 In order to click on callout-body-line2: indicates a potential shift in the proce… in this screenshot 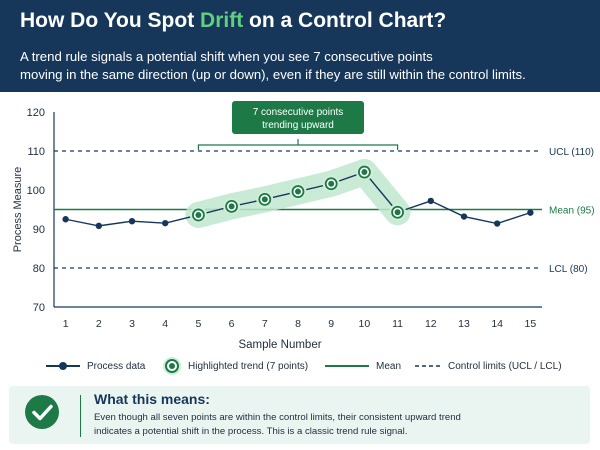, I will do `click(251, 431)`.